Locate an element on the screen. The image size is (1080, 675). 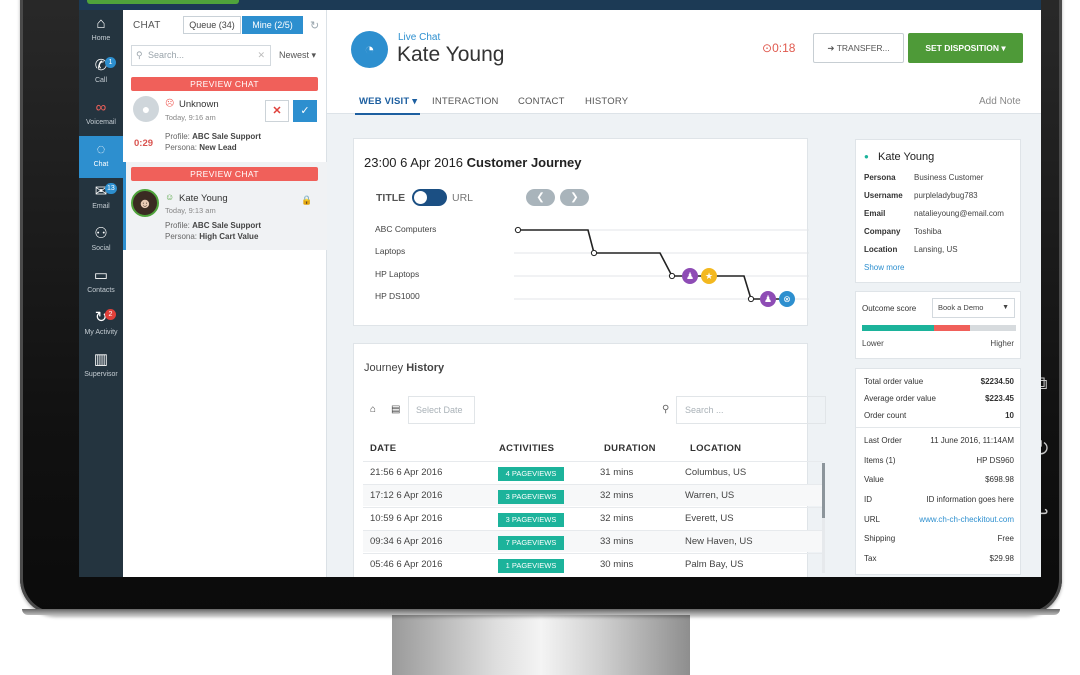
nav-supervisor: ▥ Supervisor is located at coordinates (101, 367).